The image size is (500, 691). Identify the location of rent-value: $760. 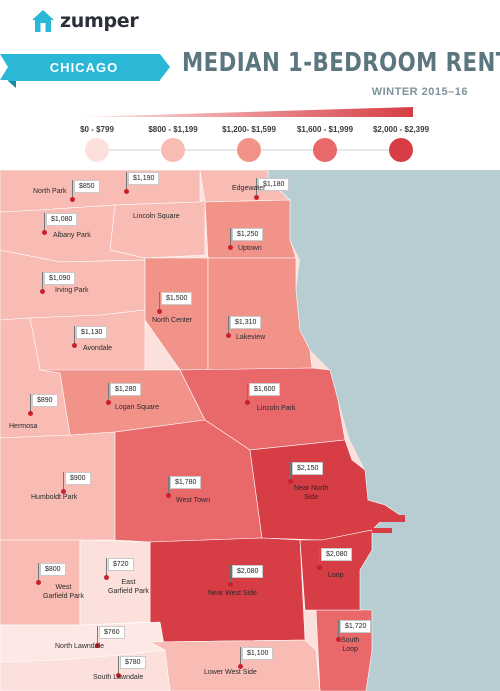
(112, 632).